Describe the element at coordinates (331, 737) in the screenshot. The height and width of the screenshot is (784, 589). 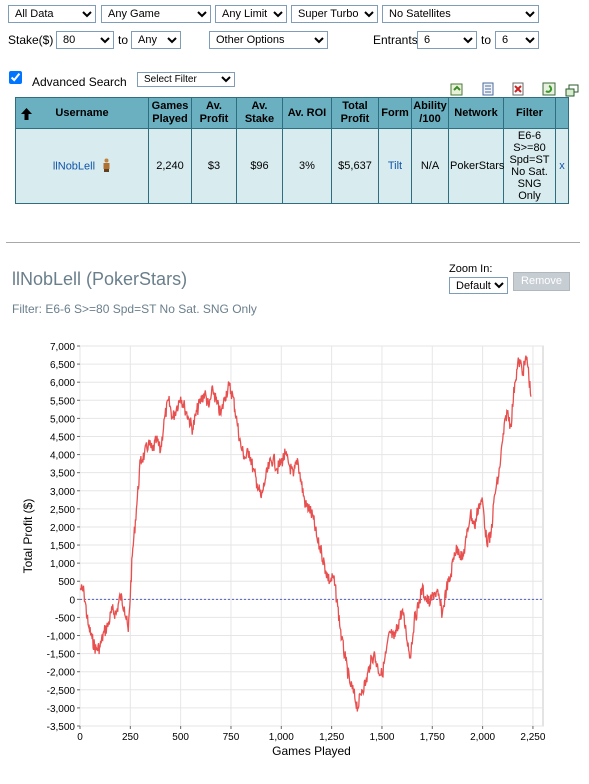
I see `x-tick-label: 1,250` at that location.